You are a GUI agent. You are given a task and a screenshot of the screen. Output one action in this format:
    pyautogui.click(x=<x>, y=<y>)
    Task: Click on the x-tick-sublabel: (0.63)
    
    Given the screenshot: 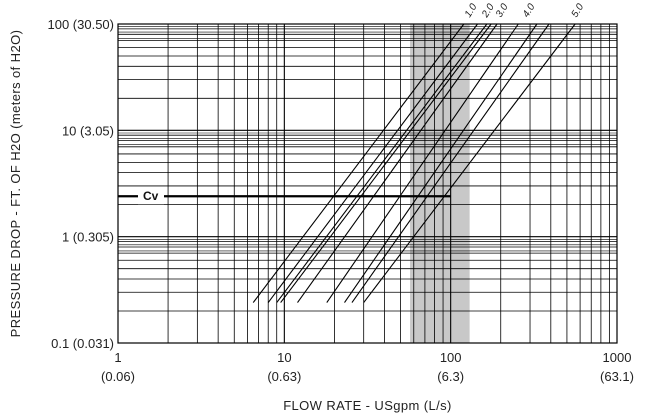 What is the action you would take?
    pyautogui.click(x=284, y=376)
    